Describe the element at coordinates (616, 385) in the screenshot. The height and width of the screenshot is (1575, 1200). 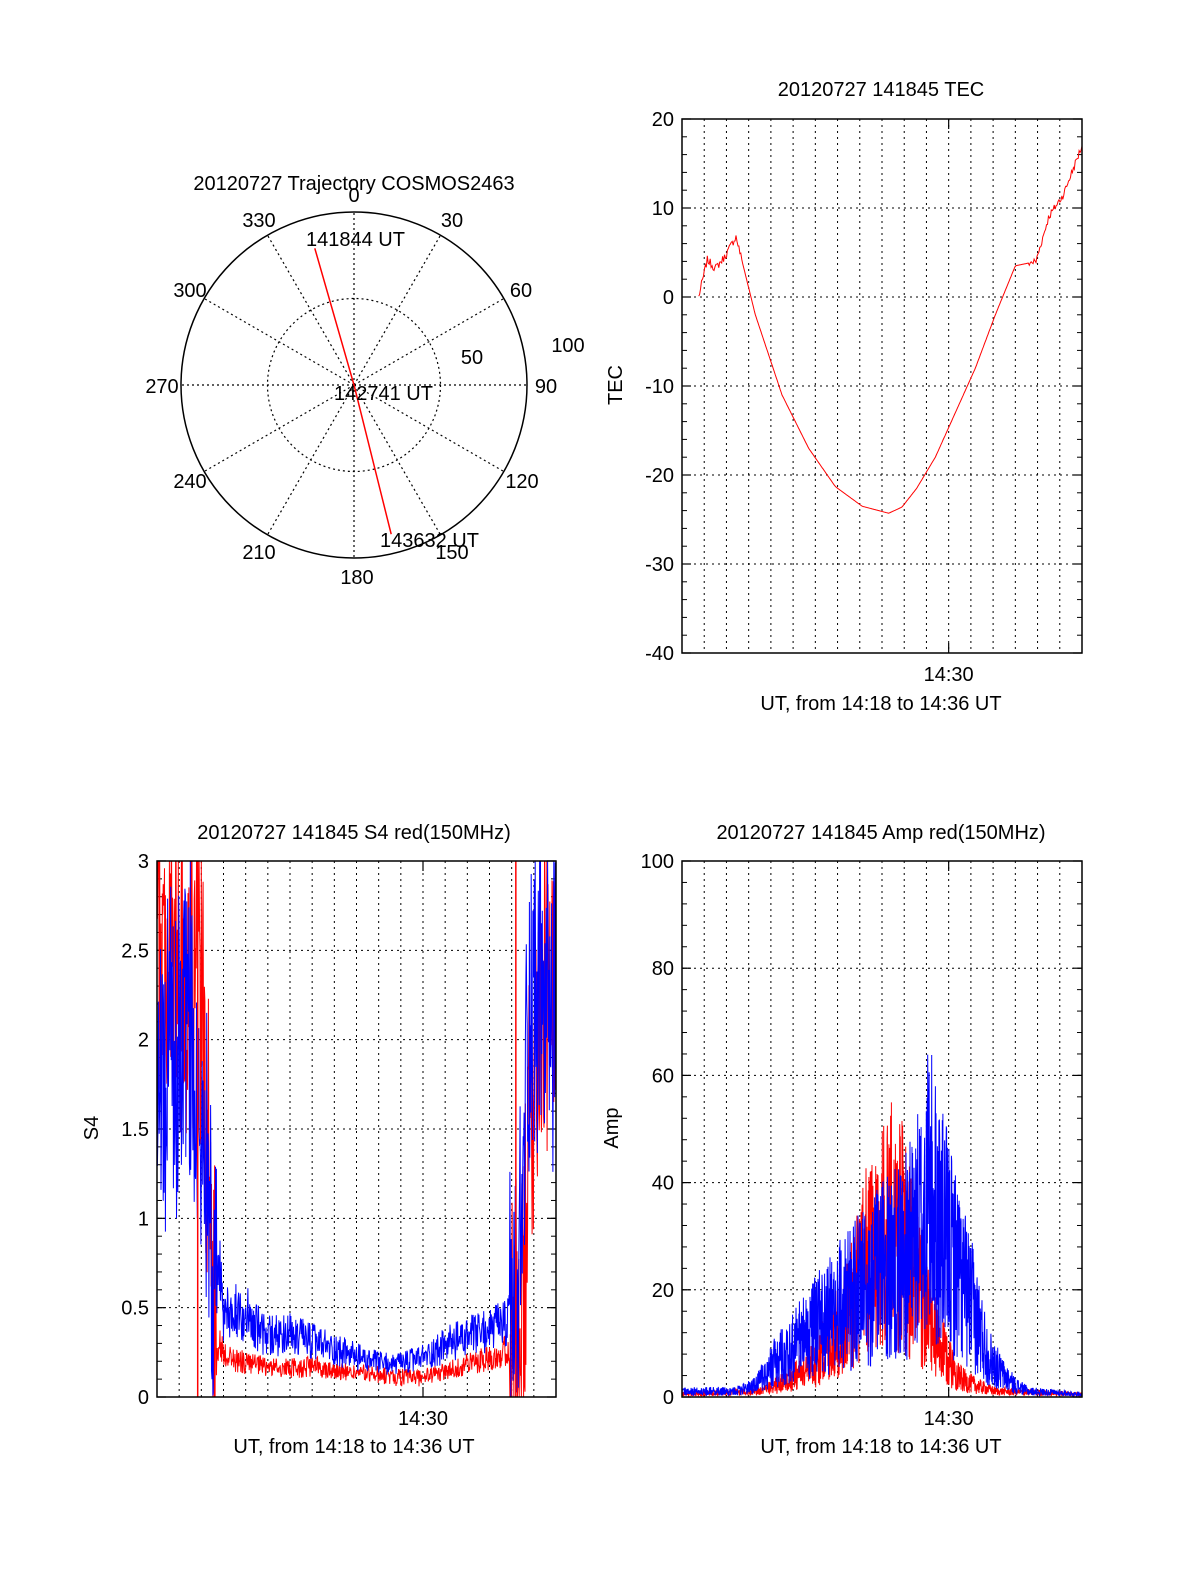
I see `tec-ylabel: TEC` at that location.